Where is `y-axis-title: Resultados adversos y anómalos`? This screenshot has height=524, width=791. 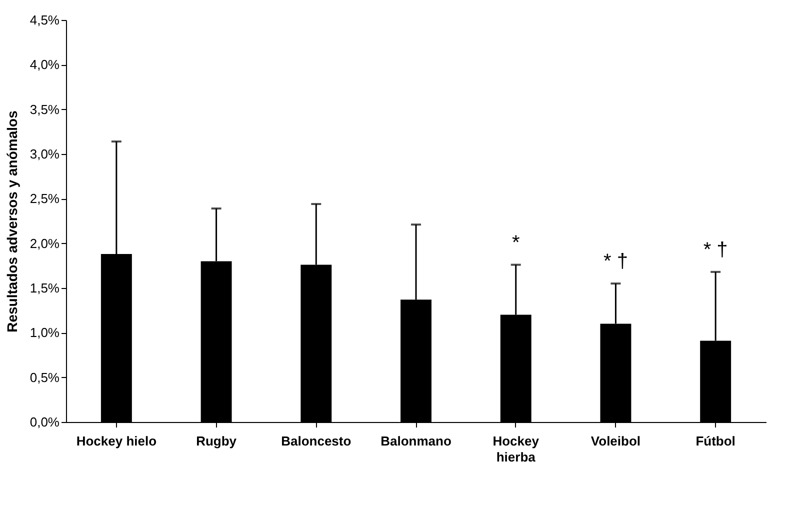
y-axis-title: Resultados adversos y anómalos is located at coordinates (12, 221).